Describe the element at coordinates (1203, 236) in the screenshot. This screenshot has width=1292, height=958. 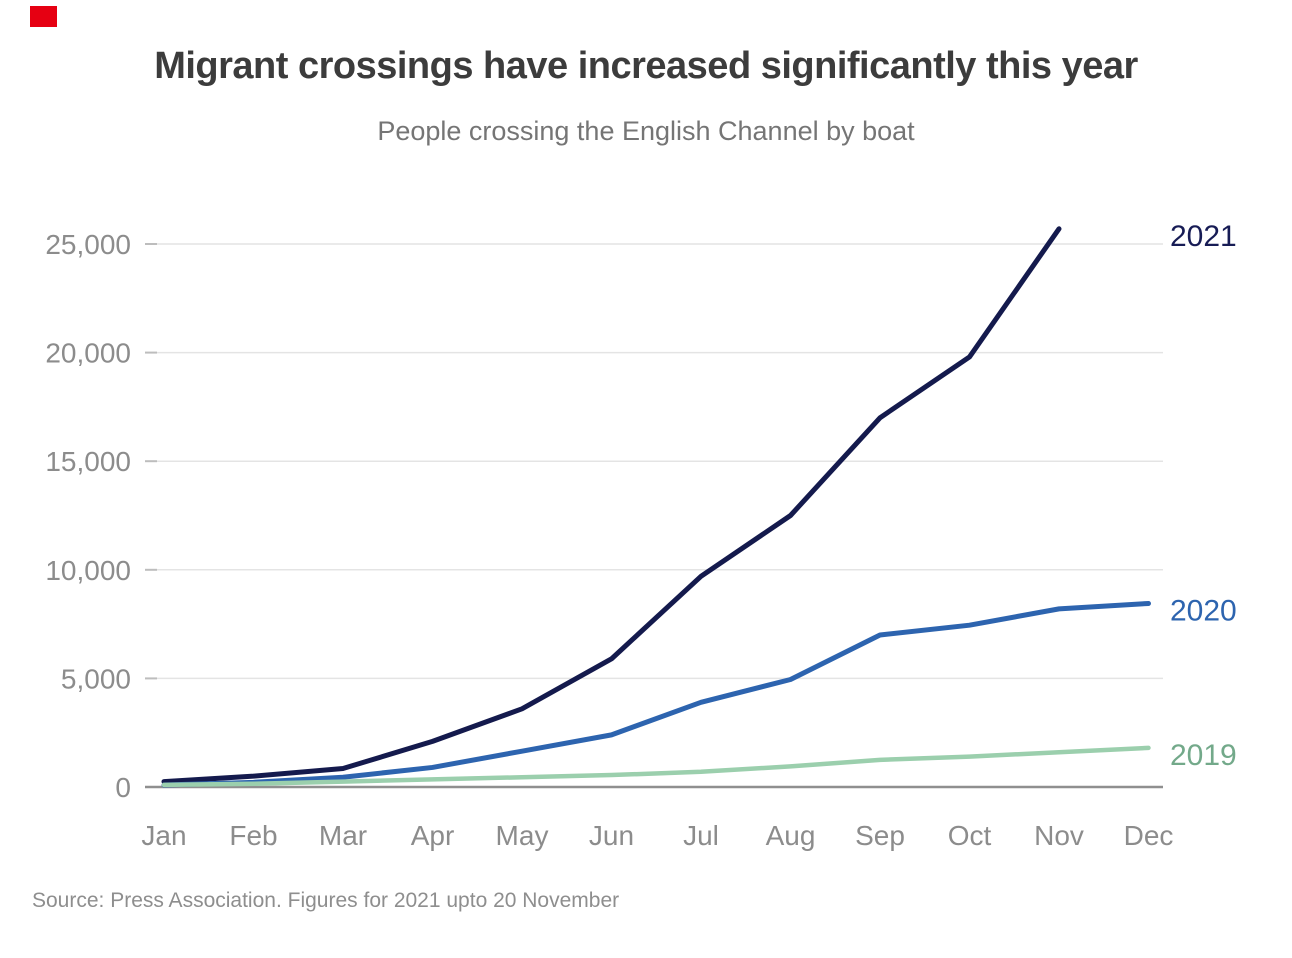
I see `series-label-2021: 2021` at that location.